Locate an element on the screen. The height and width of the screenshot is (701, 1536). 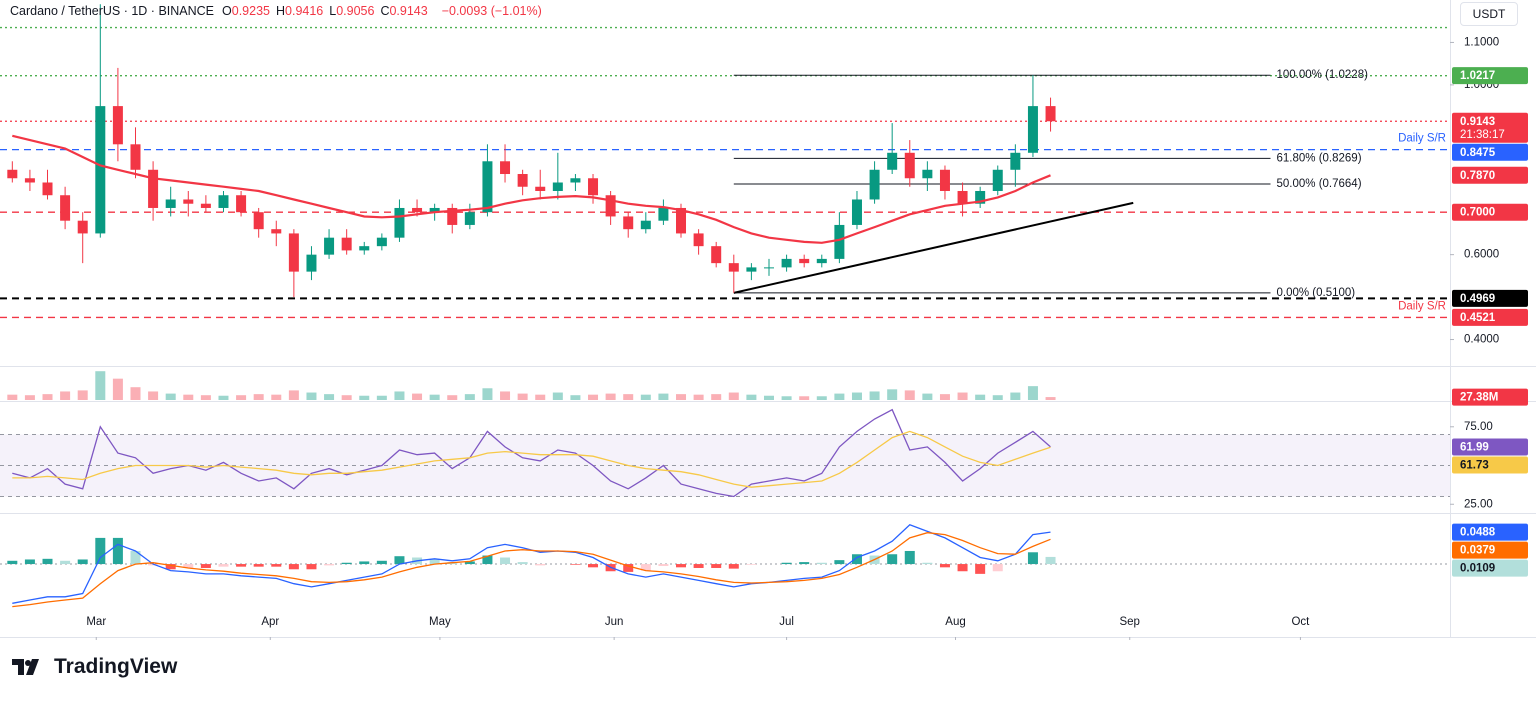
level-note: Daily S/R is located at coordinates (1422, 139).